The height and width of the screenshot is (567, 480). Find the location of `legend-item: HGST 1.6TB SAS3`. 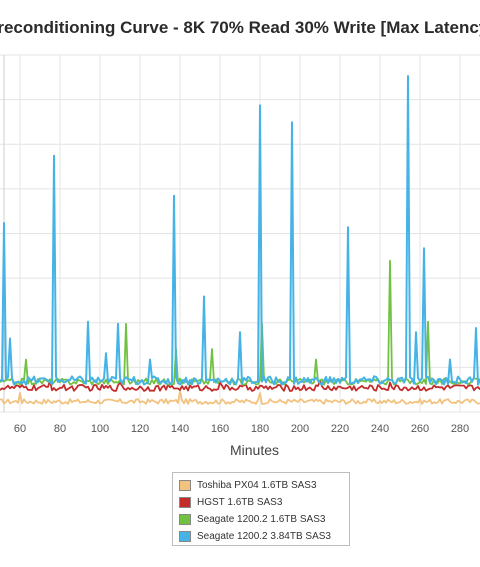

legend-item: HGST 1.6TB SAS3 is located at coordinates (230, 502).